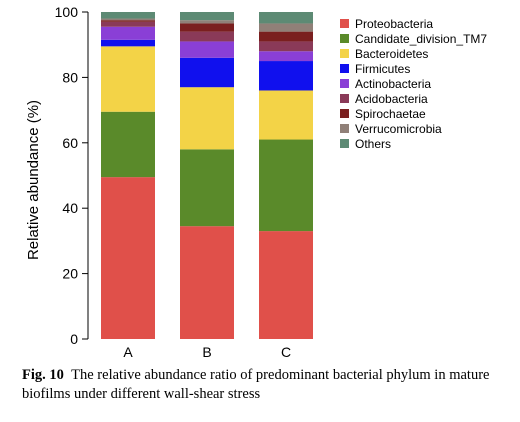  I want to click on y-tick-label: 0, so click(74, 339).